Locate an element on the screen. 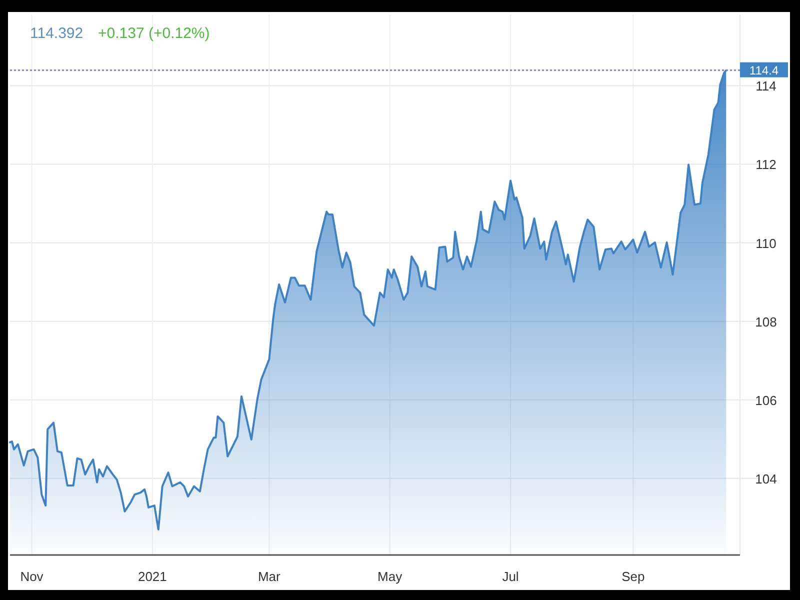 The height and width of the screenshot is (600, 800). y-tick-label: 106 is located at coordinates (766, 400).